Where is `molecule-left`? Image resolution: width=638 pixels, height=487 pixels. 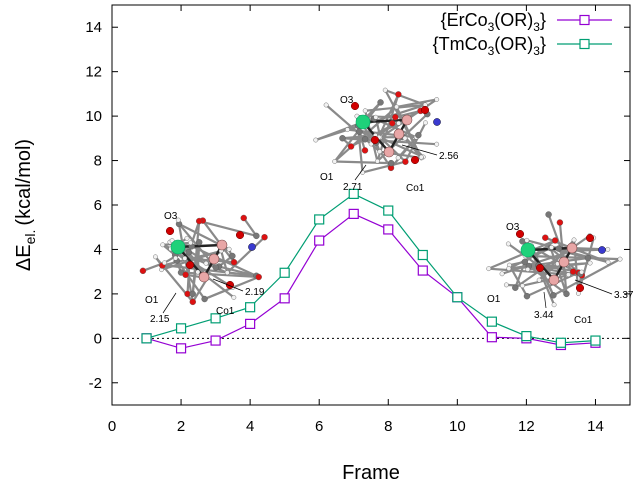 molecule-left is located at coordinates (203, 260).